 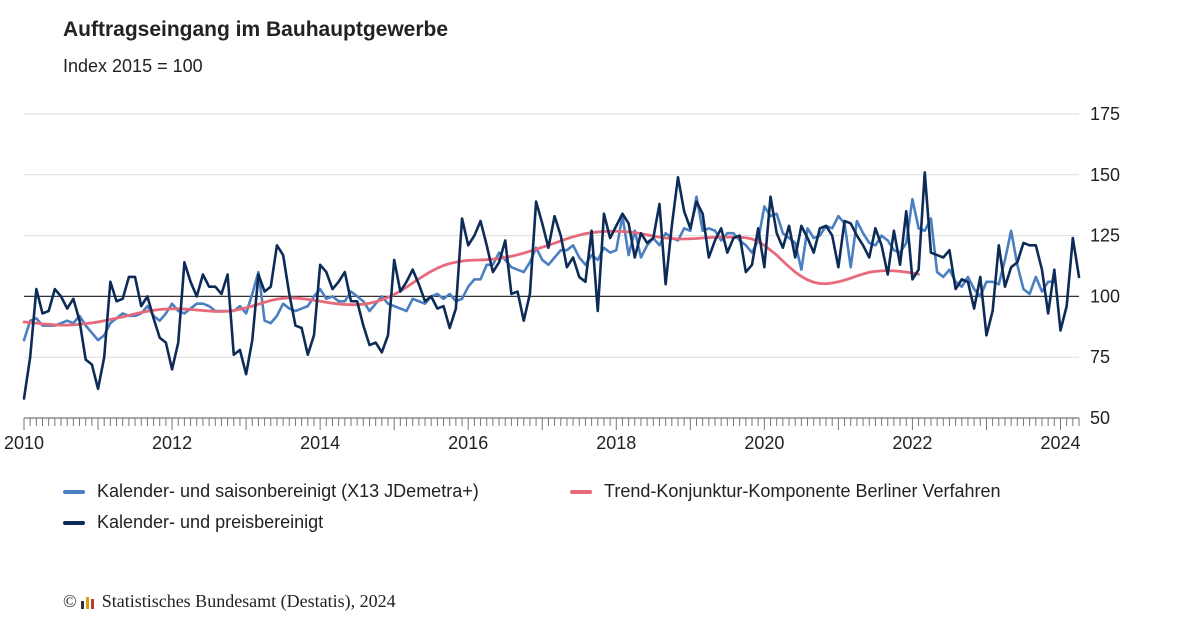 What do you see at coordinates (551, 423) in the screenshot?
I see `x-axis` at bounding box center [551, 423].